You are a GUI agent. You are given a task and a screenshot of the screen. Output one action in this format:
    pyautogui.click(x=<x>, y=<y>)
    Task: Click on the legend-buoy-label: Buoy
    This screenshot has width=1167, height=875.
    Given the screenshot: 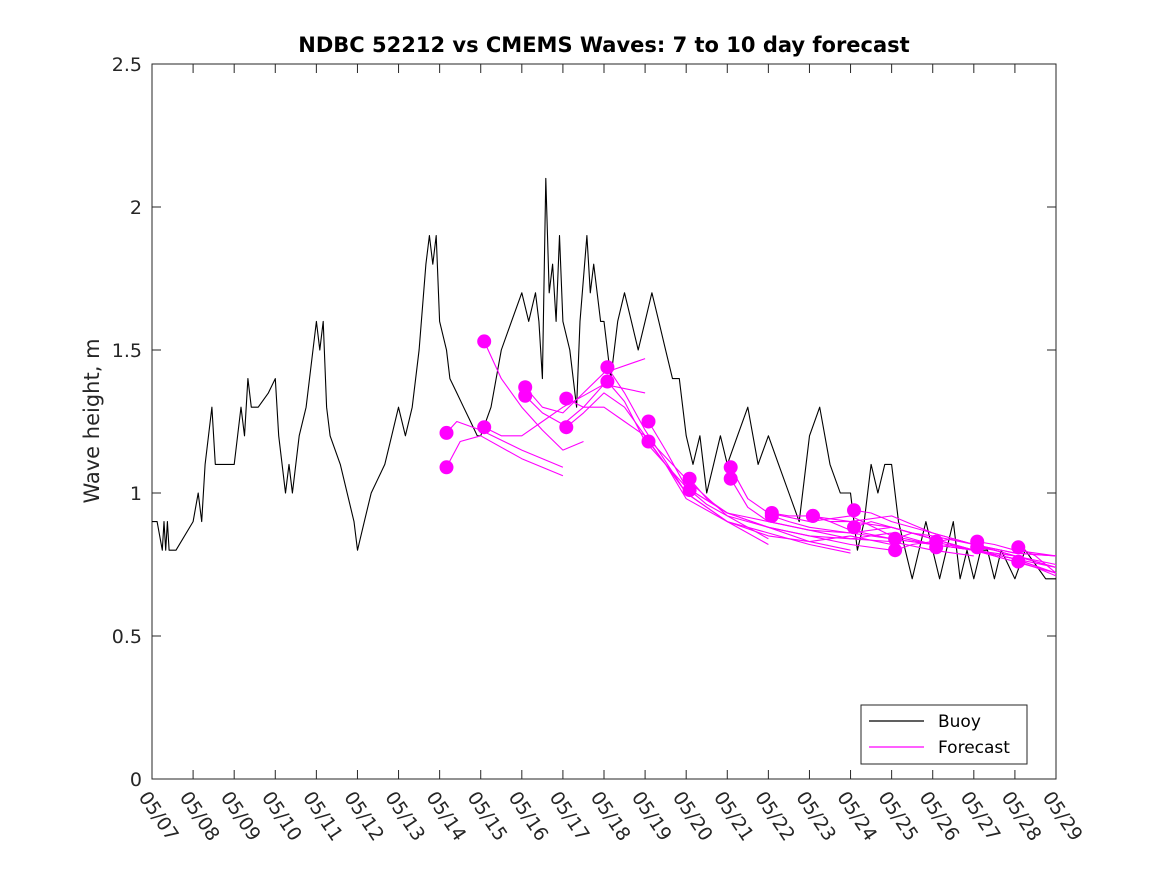 What is the action you would take?
    pyautogui.click(x=959, y=722)
    